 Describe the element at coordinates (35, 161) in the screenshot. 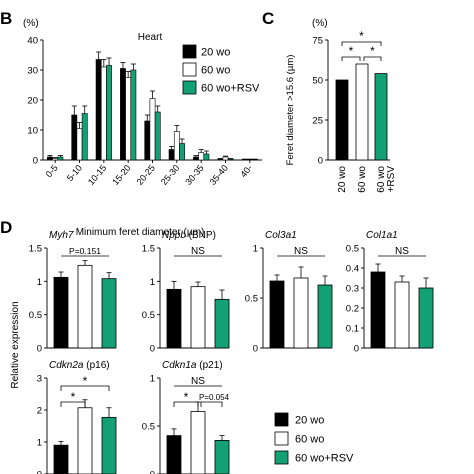

I see `panel-b-y-tick-label: 0` at that location.